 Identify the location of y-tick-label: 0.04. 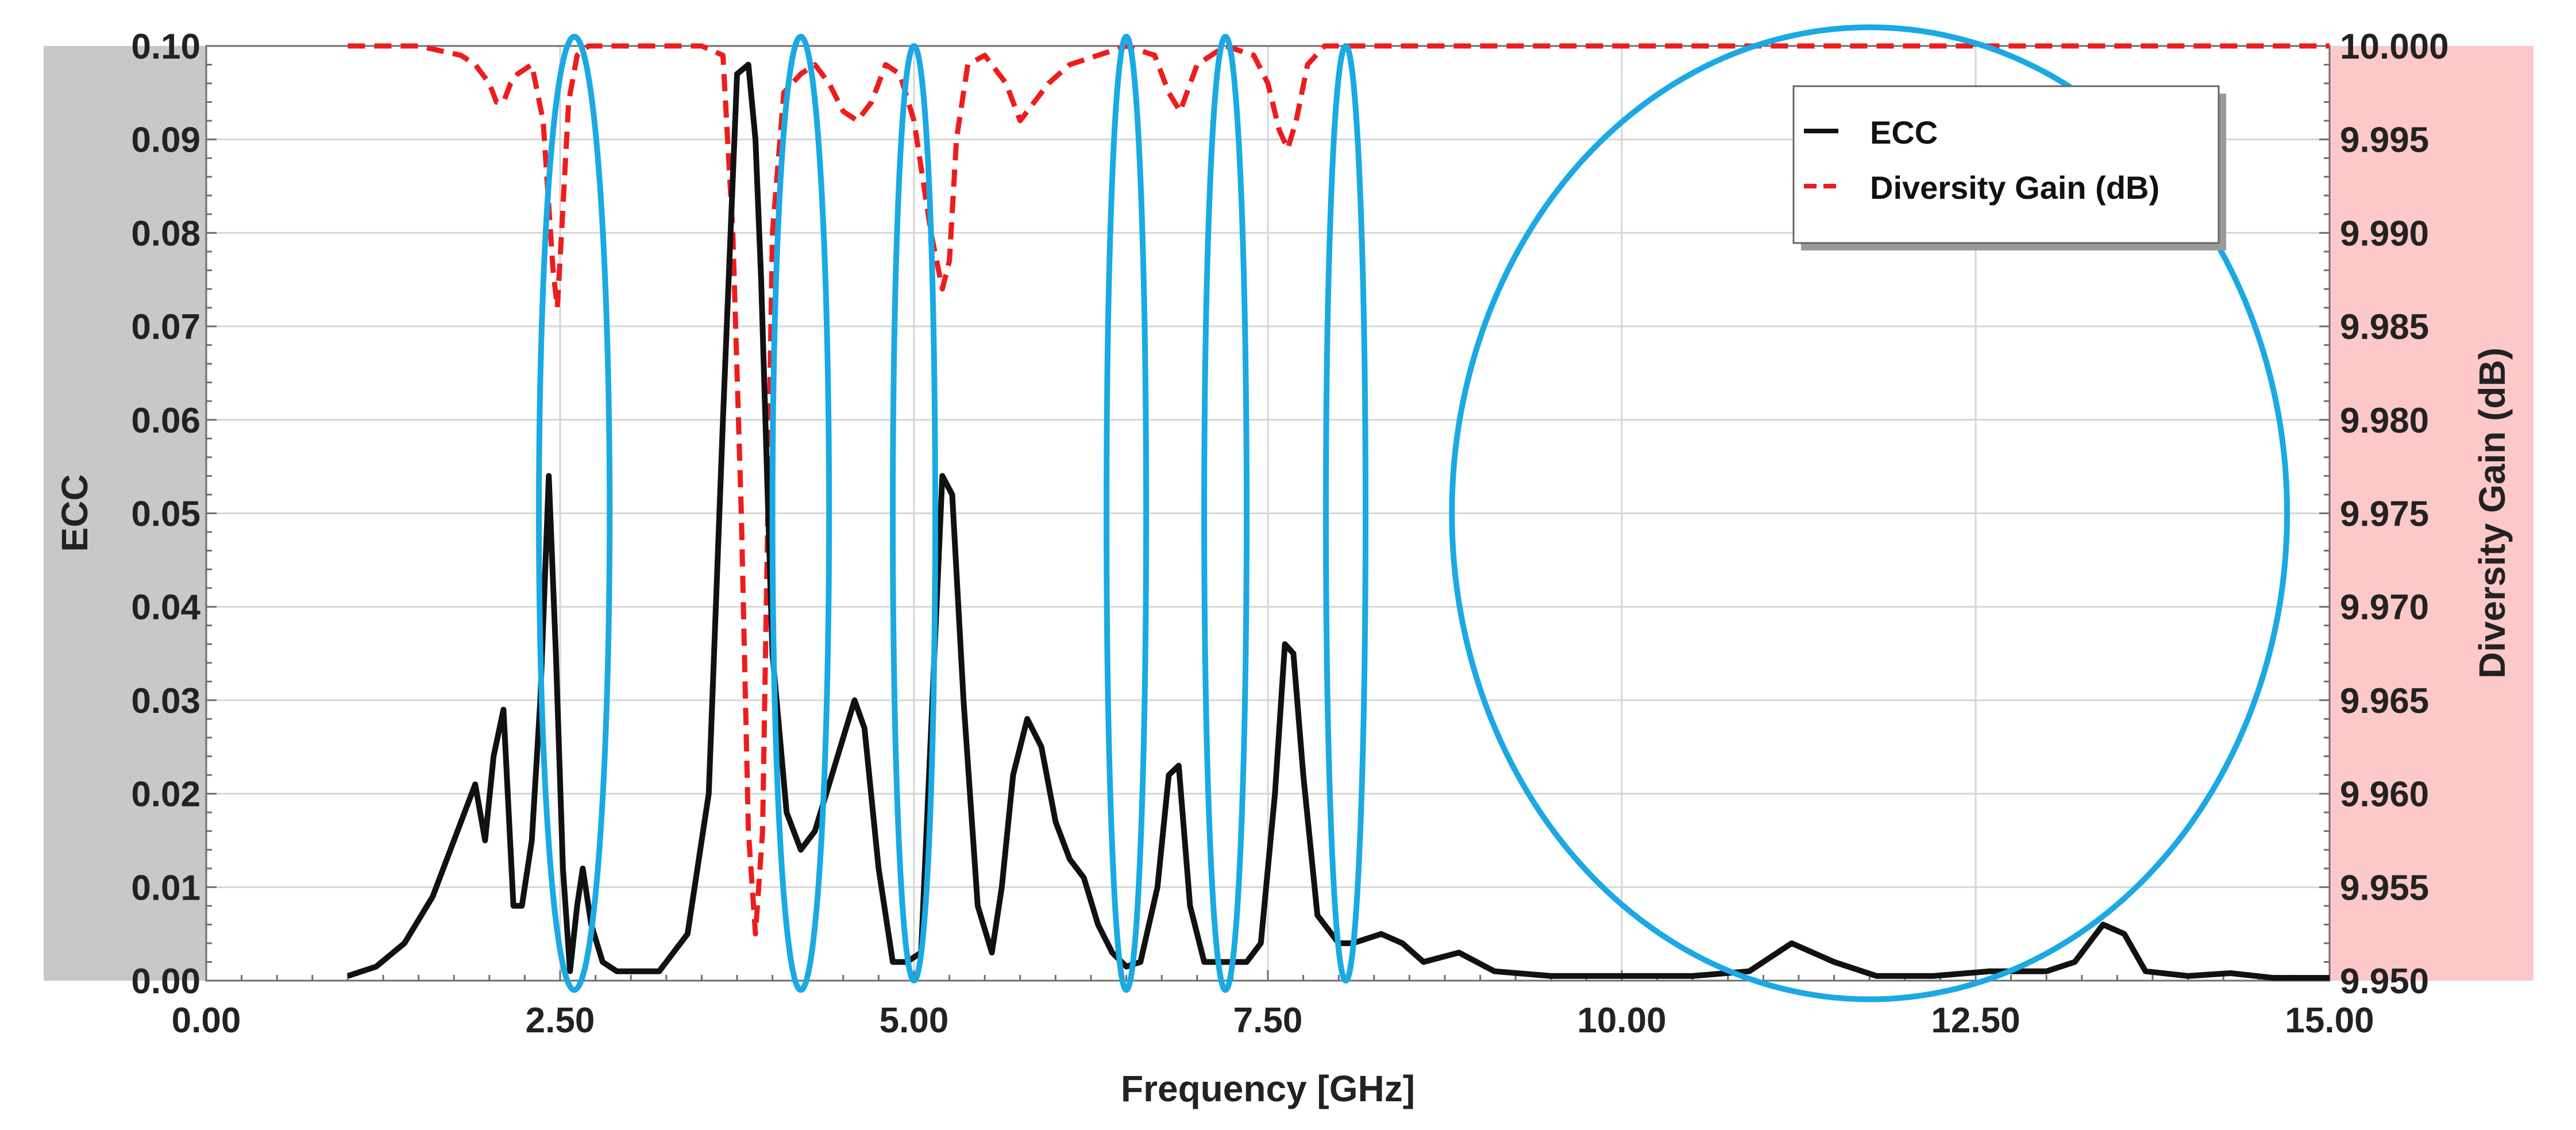
(165, 607).